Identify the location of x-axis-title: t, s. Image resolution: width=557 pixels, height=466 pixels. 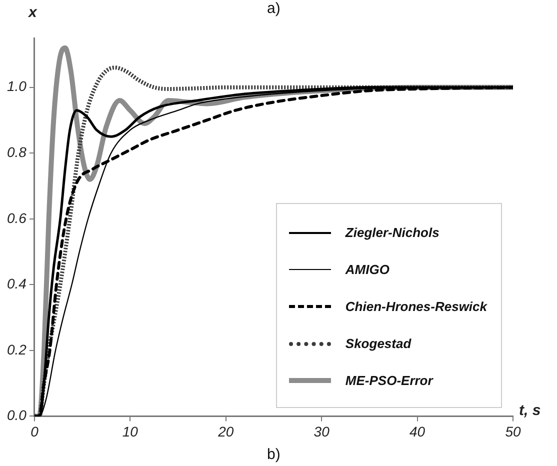
(530, 411).